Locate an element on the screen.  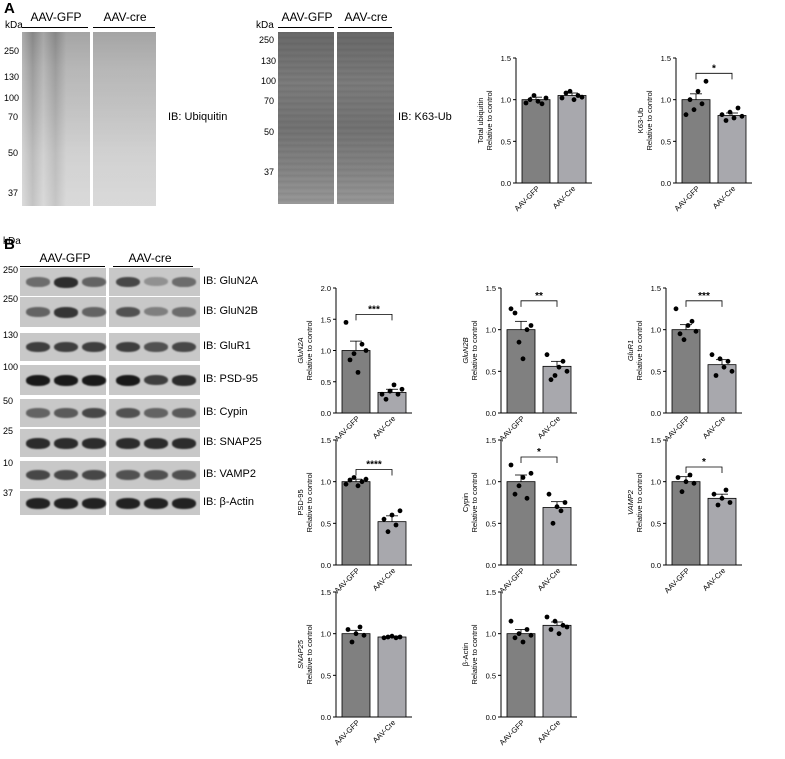
marker-label: 37 is located at coordinates (13, 193).